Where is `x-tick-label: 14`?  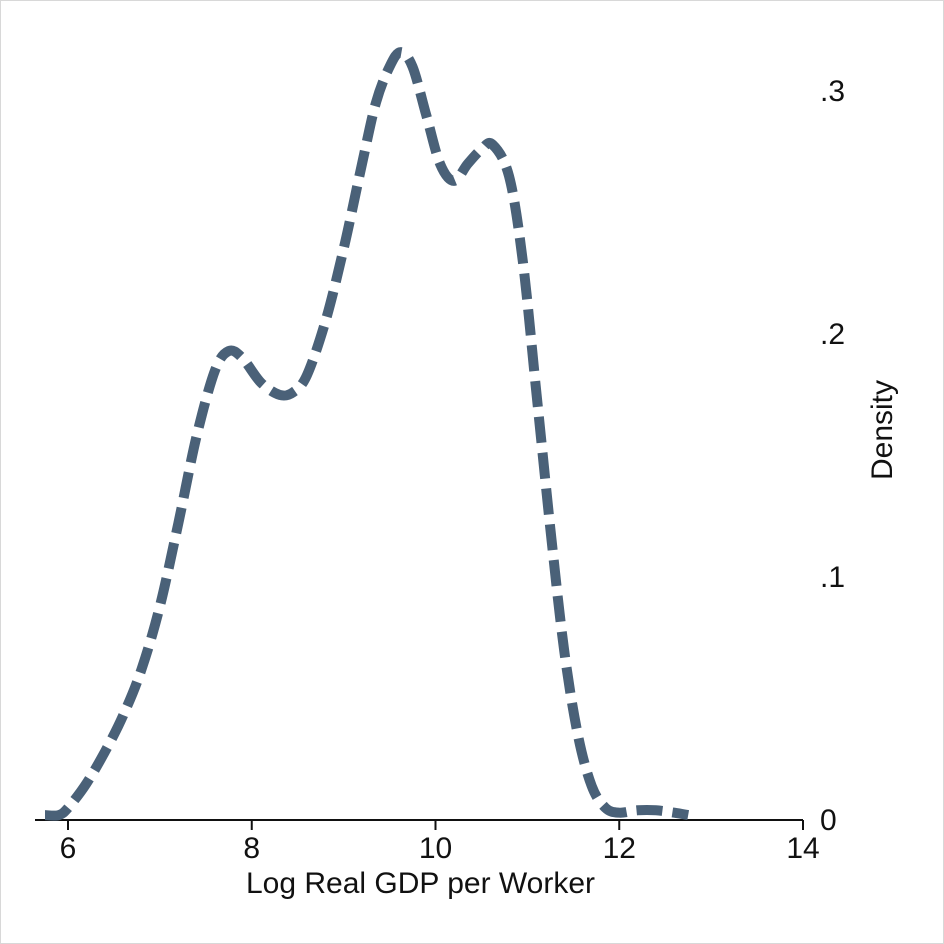
x-tick-label: 14 is located at coordinates (802, 848).